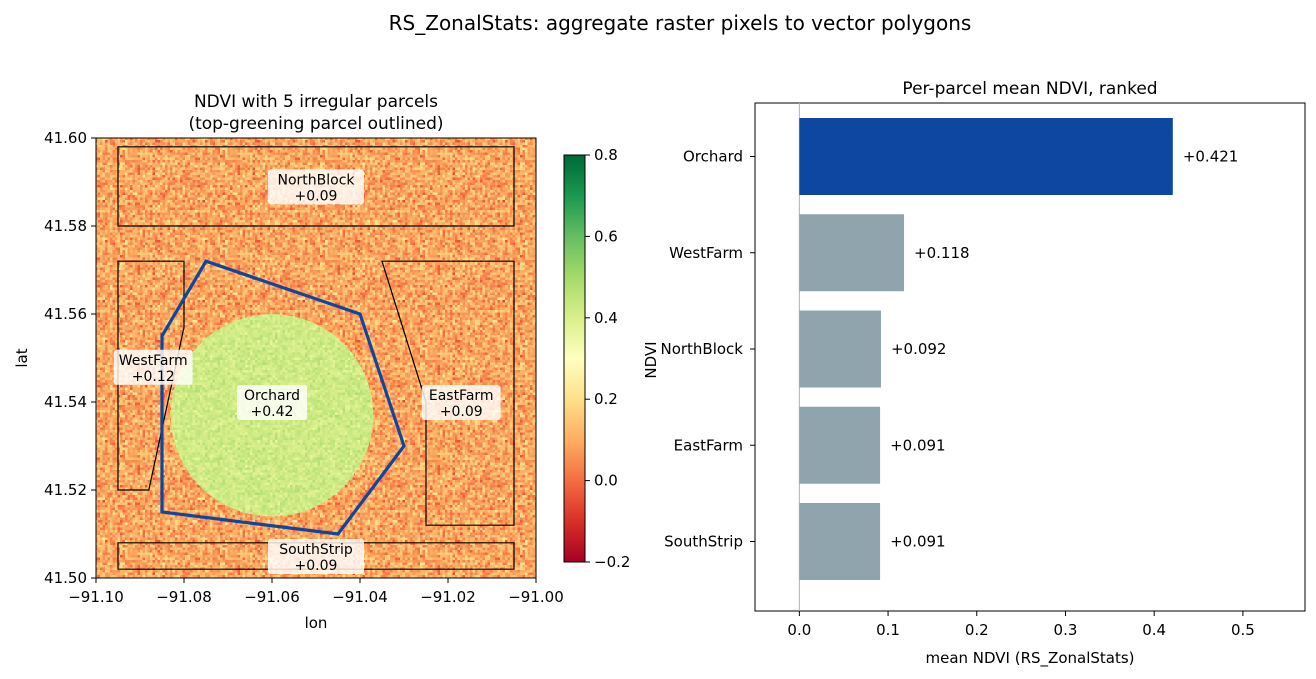 The image size is (1316, 679). I want to click on colorbar: −0.2 0.0 0.2 0.4 0.6 0.8, so click(596, 358).